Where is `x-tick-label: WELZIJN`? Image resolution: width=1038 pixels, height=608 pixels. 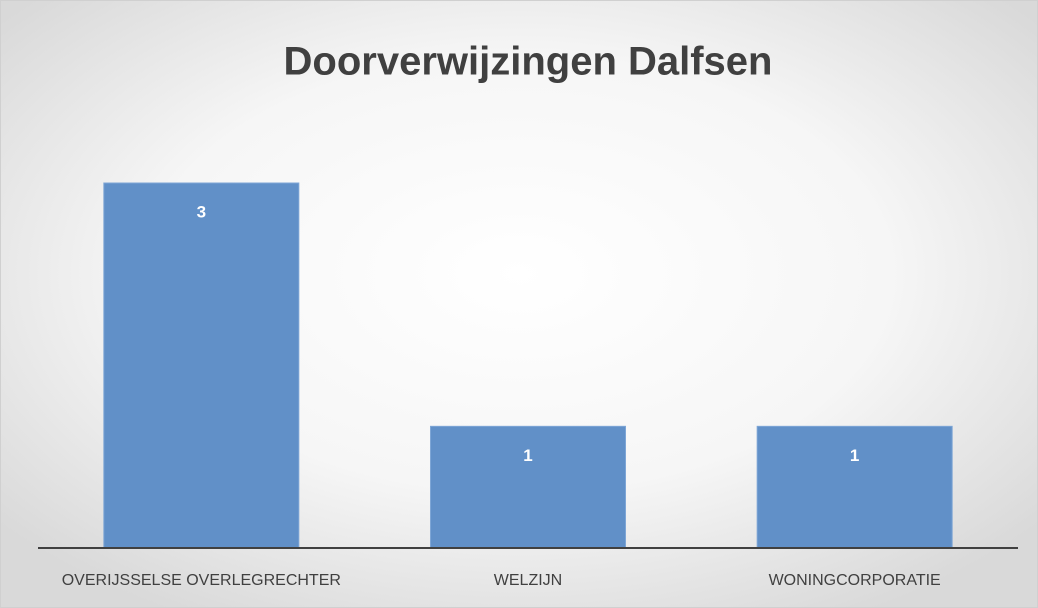 x-tick-label: WELZIJN is located at coordinates (528, 580).